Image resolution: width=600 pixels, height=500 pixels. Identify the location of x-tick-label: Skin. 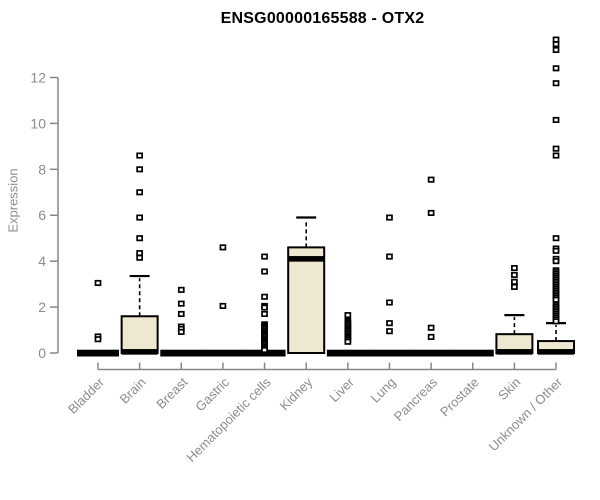
(509, 389).